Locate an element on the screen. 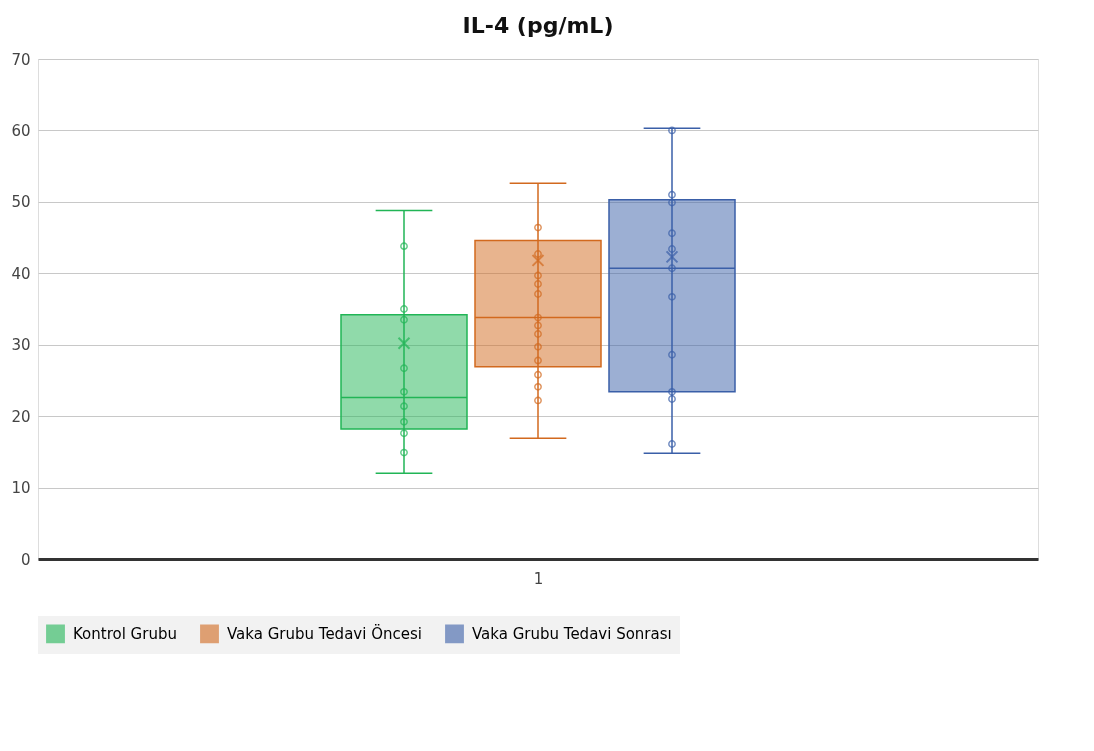 The height and width of the screenshot is (751, 1094). y-tick-label: 0 is located at coordinates (25, 559).